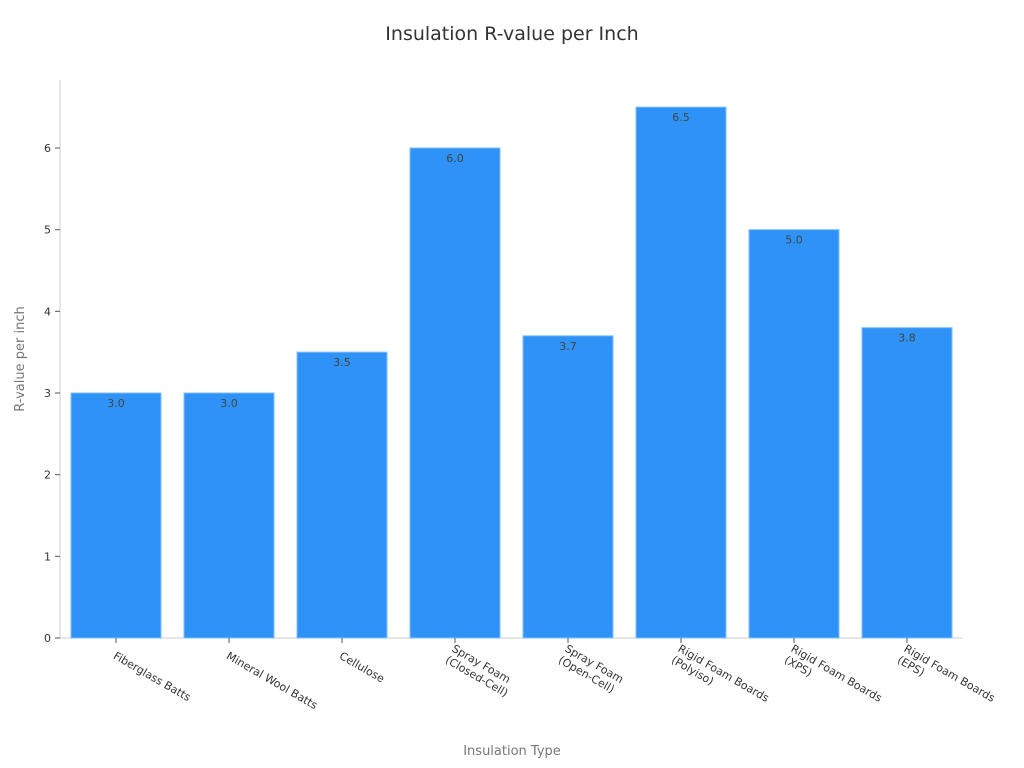 The height and width of the screenshot is (768, 1024). Describe the element at coordinates (681, 117) in the screenshot. I see `bar-value-label: 6.5` at that location.